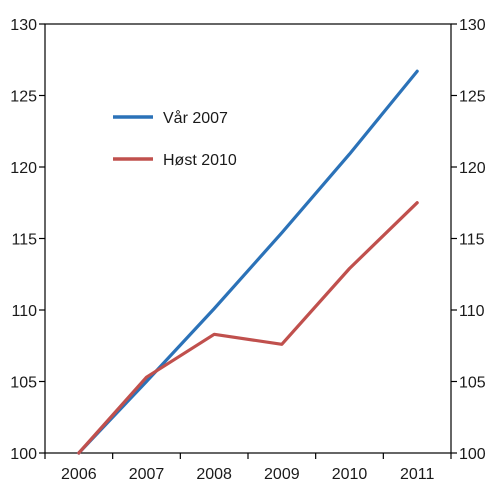 This screenshot has height=501, width=500. Describe the element at coordinates (24, 240) in the screenshot. I see `y-tick-label-left: 115` at that location.